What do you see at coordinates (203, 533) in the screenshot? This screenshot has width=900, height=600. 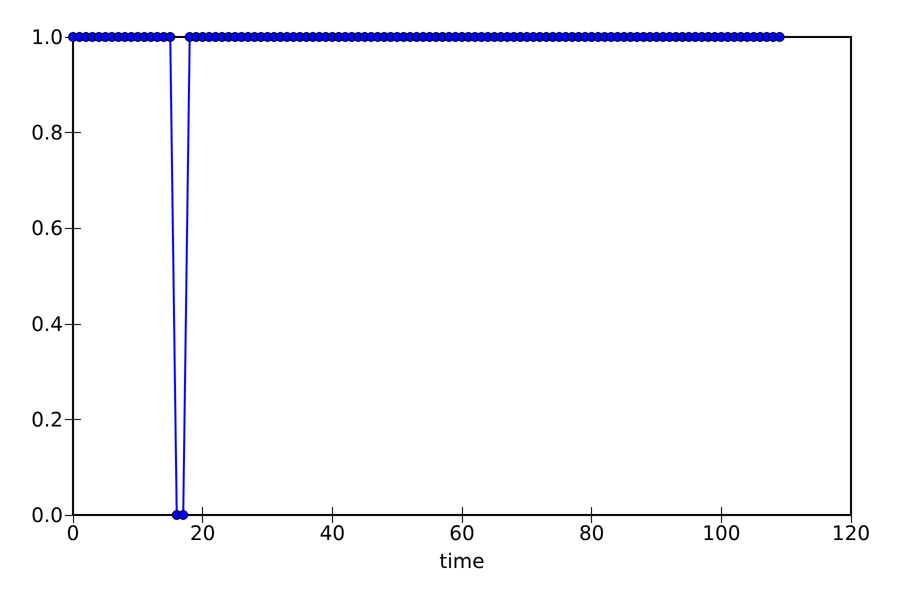 I see `x-tick-label: 20` at bounding box center [203, 533].